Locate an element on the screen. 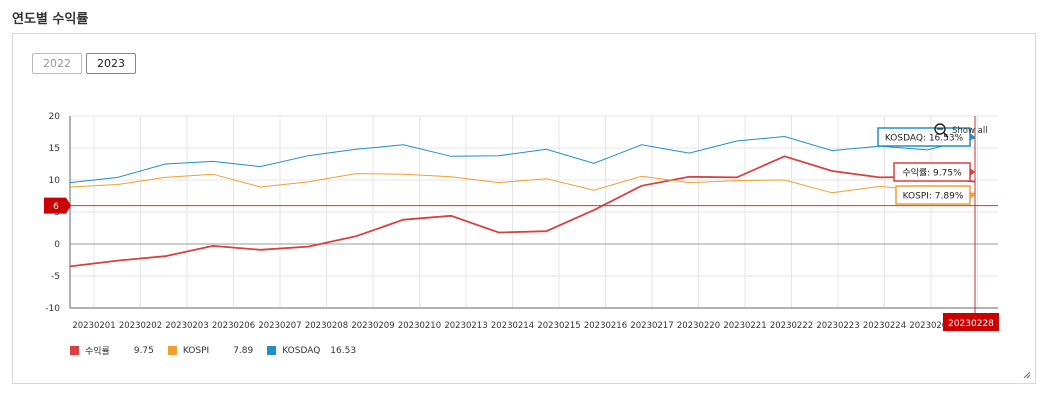 This screenshot has height=403, width=1049. show-all-link: Show all is located at coordinates (970, 131).